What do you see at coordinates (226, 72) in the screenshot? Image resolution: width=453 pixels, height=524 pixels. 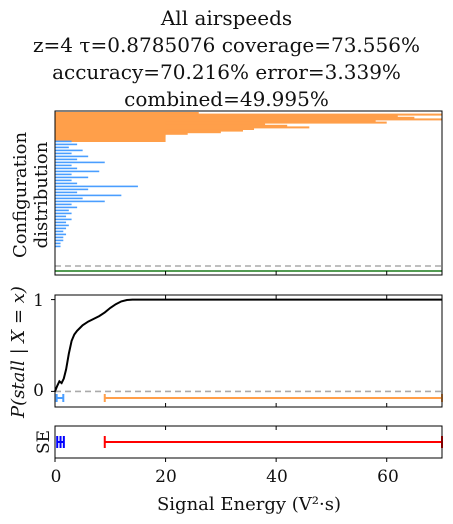 I see `chart-title-line-3: accuracy=70.216% error=3.339%` at bounding box center [226, 72].